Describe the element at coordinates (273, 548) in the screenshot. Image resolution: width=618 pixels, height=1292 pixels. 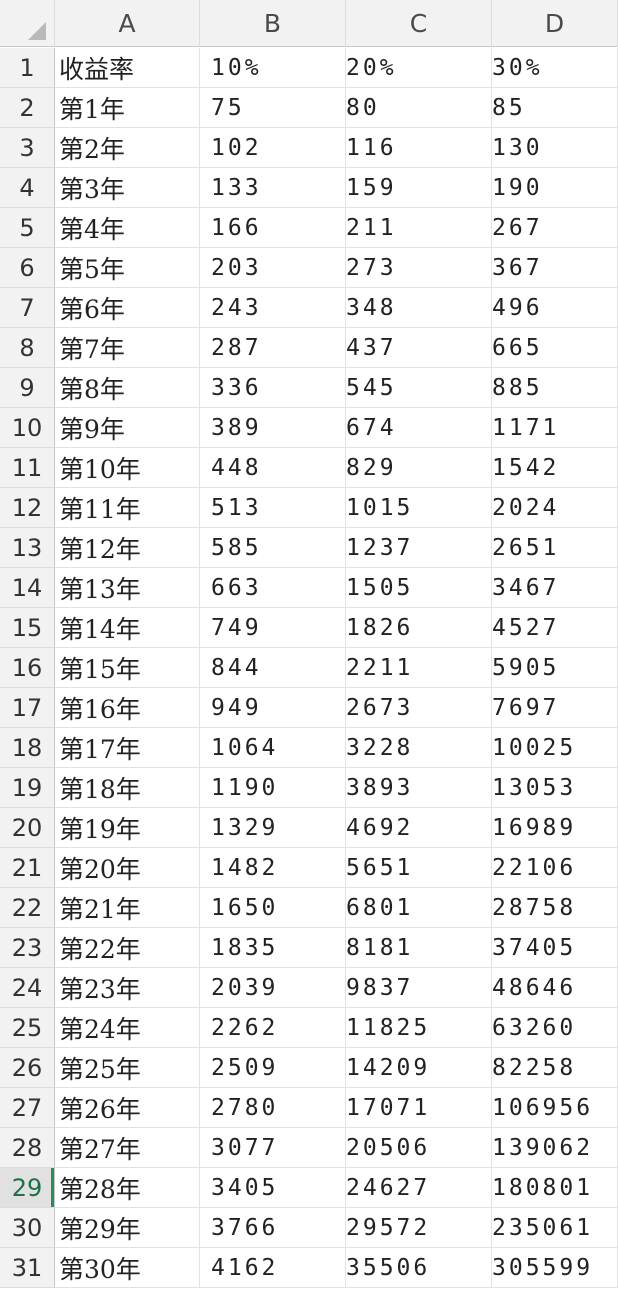
I see `cell-b13: 585` at that location.